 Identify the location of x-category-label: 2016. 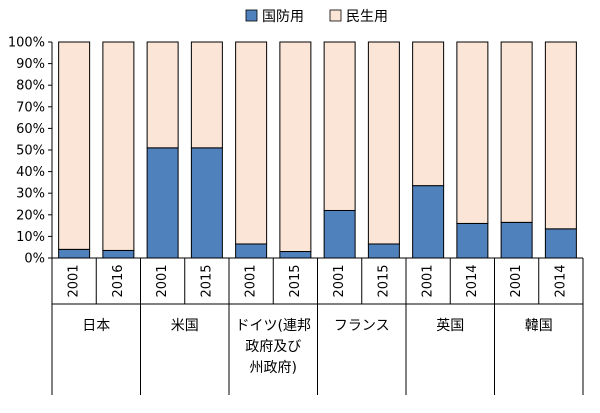
(118, 280).